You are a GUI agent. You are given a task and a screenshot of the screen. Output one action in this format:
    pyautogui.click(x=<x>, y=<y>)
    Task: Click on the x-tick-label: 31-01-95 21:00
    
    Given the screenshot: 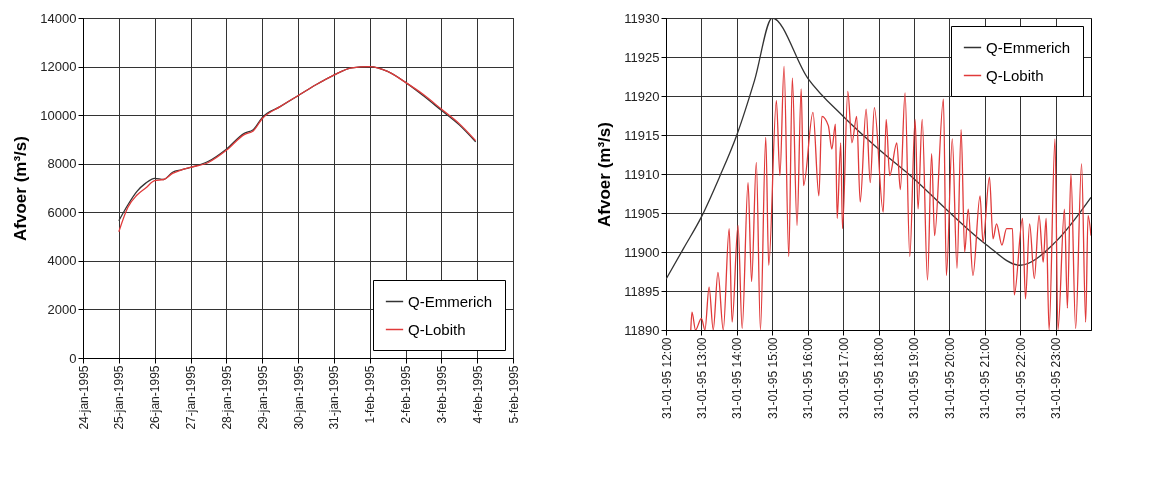 What is the action you would take?
    pyautogui.click(x=985, y=378)
    